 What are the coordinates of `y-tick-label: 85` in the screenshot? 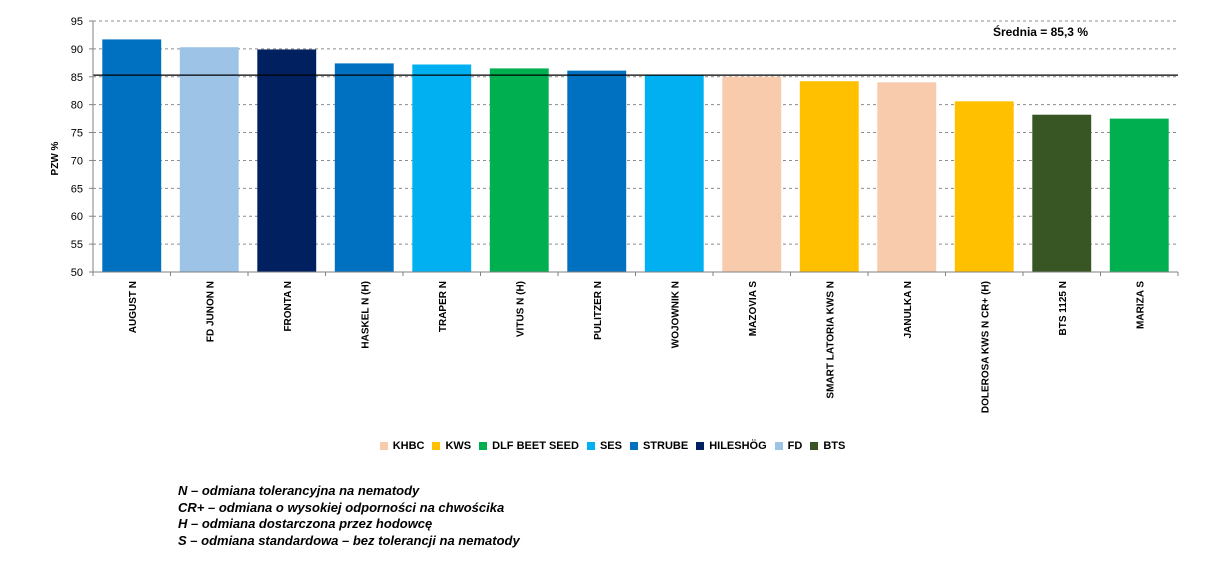 It's located at (77, 78).